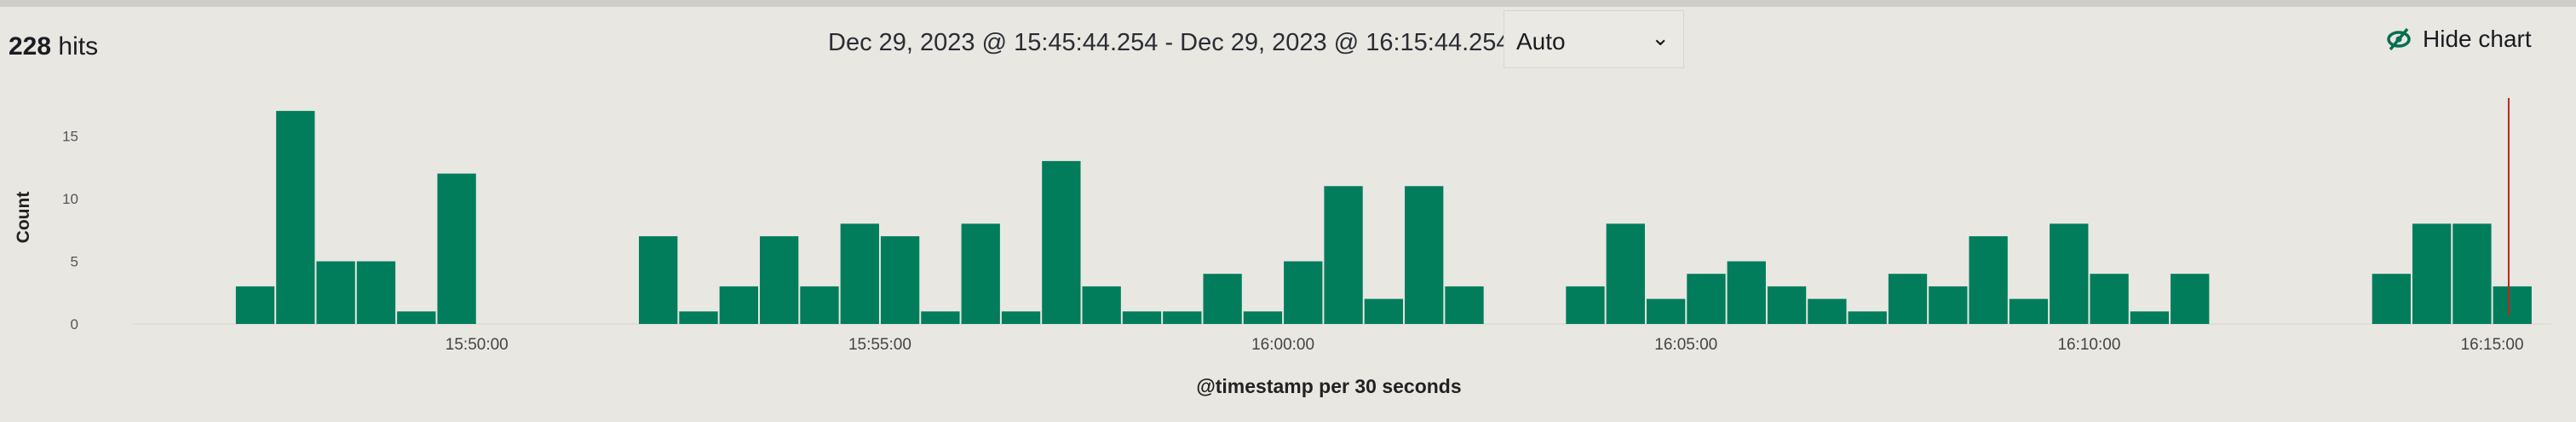 The width and height of the screenshot is (2576, 422). I want to click on x-tick-label: 16:15:00, so click(2493, 345).